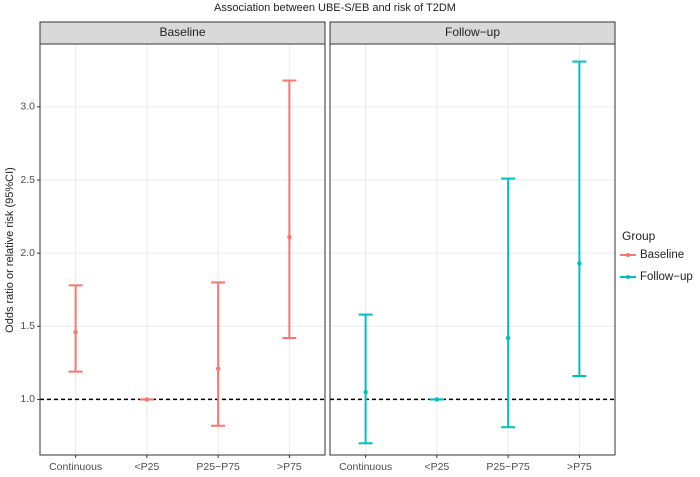  What do you see at coordinates (27, 107) in the screenshot?
I see `y-tick-label: 3.0` at bounding box center [27, 107].